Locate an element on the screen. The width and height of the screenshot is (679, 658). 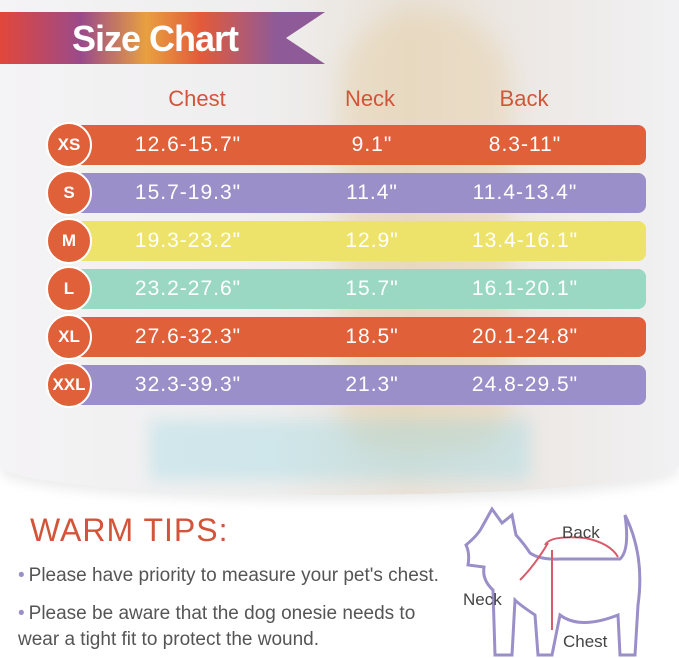
size-row-xs is located at coordinates (354, 145).